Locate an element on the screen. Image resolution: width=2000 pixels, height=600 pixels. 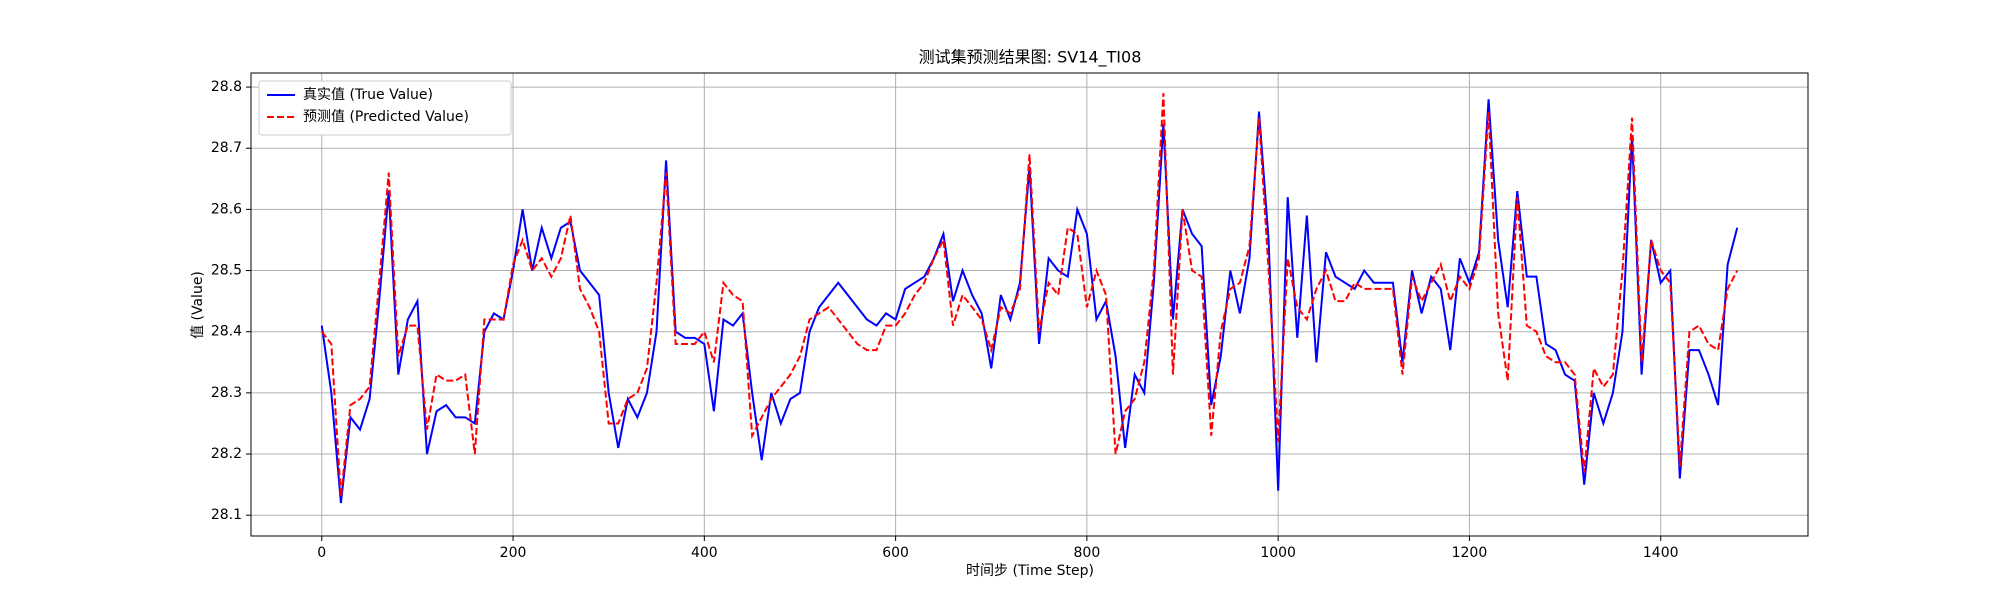
chart-title: 测试集预测结果图: SV14_TI08 is located at coordinates (1030, 58).